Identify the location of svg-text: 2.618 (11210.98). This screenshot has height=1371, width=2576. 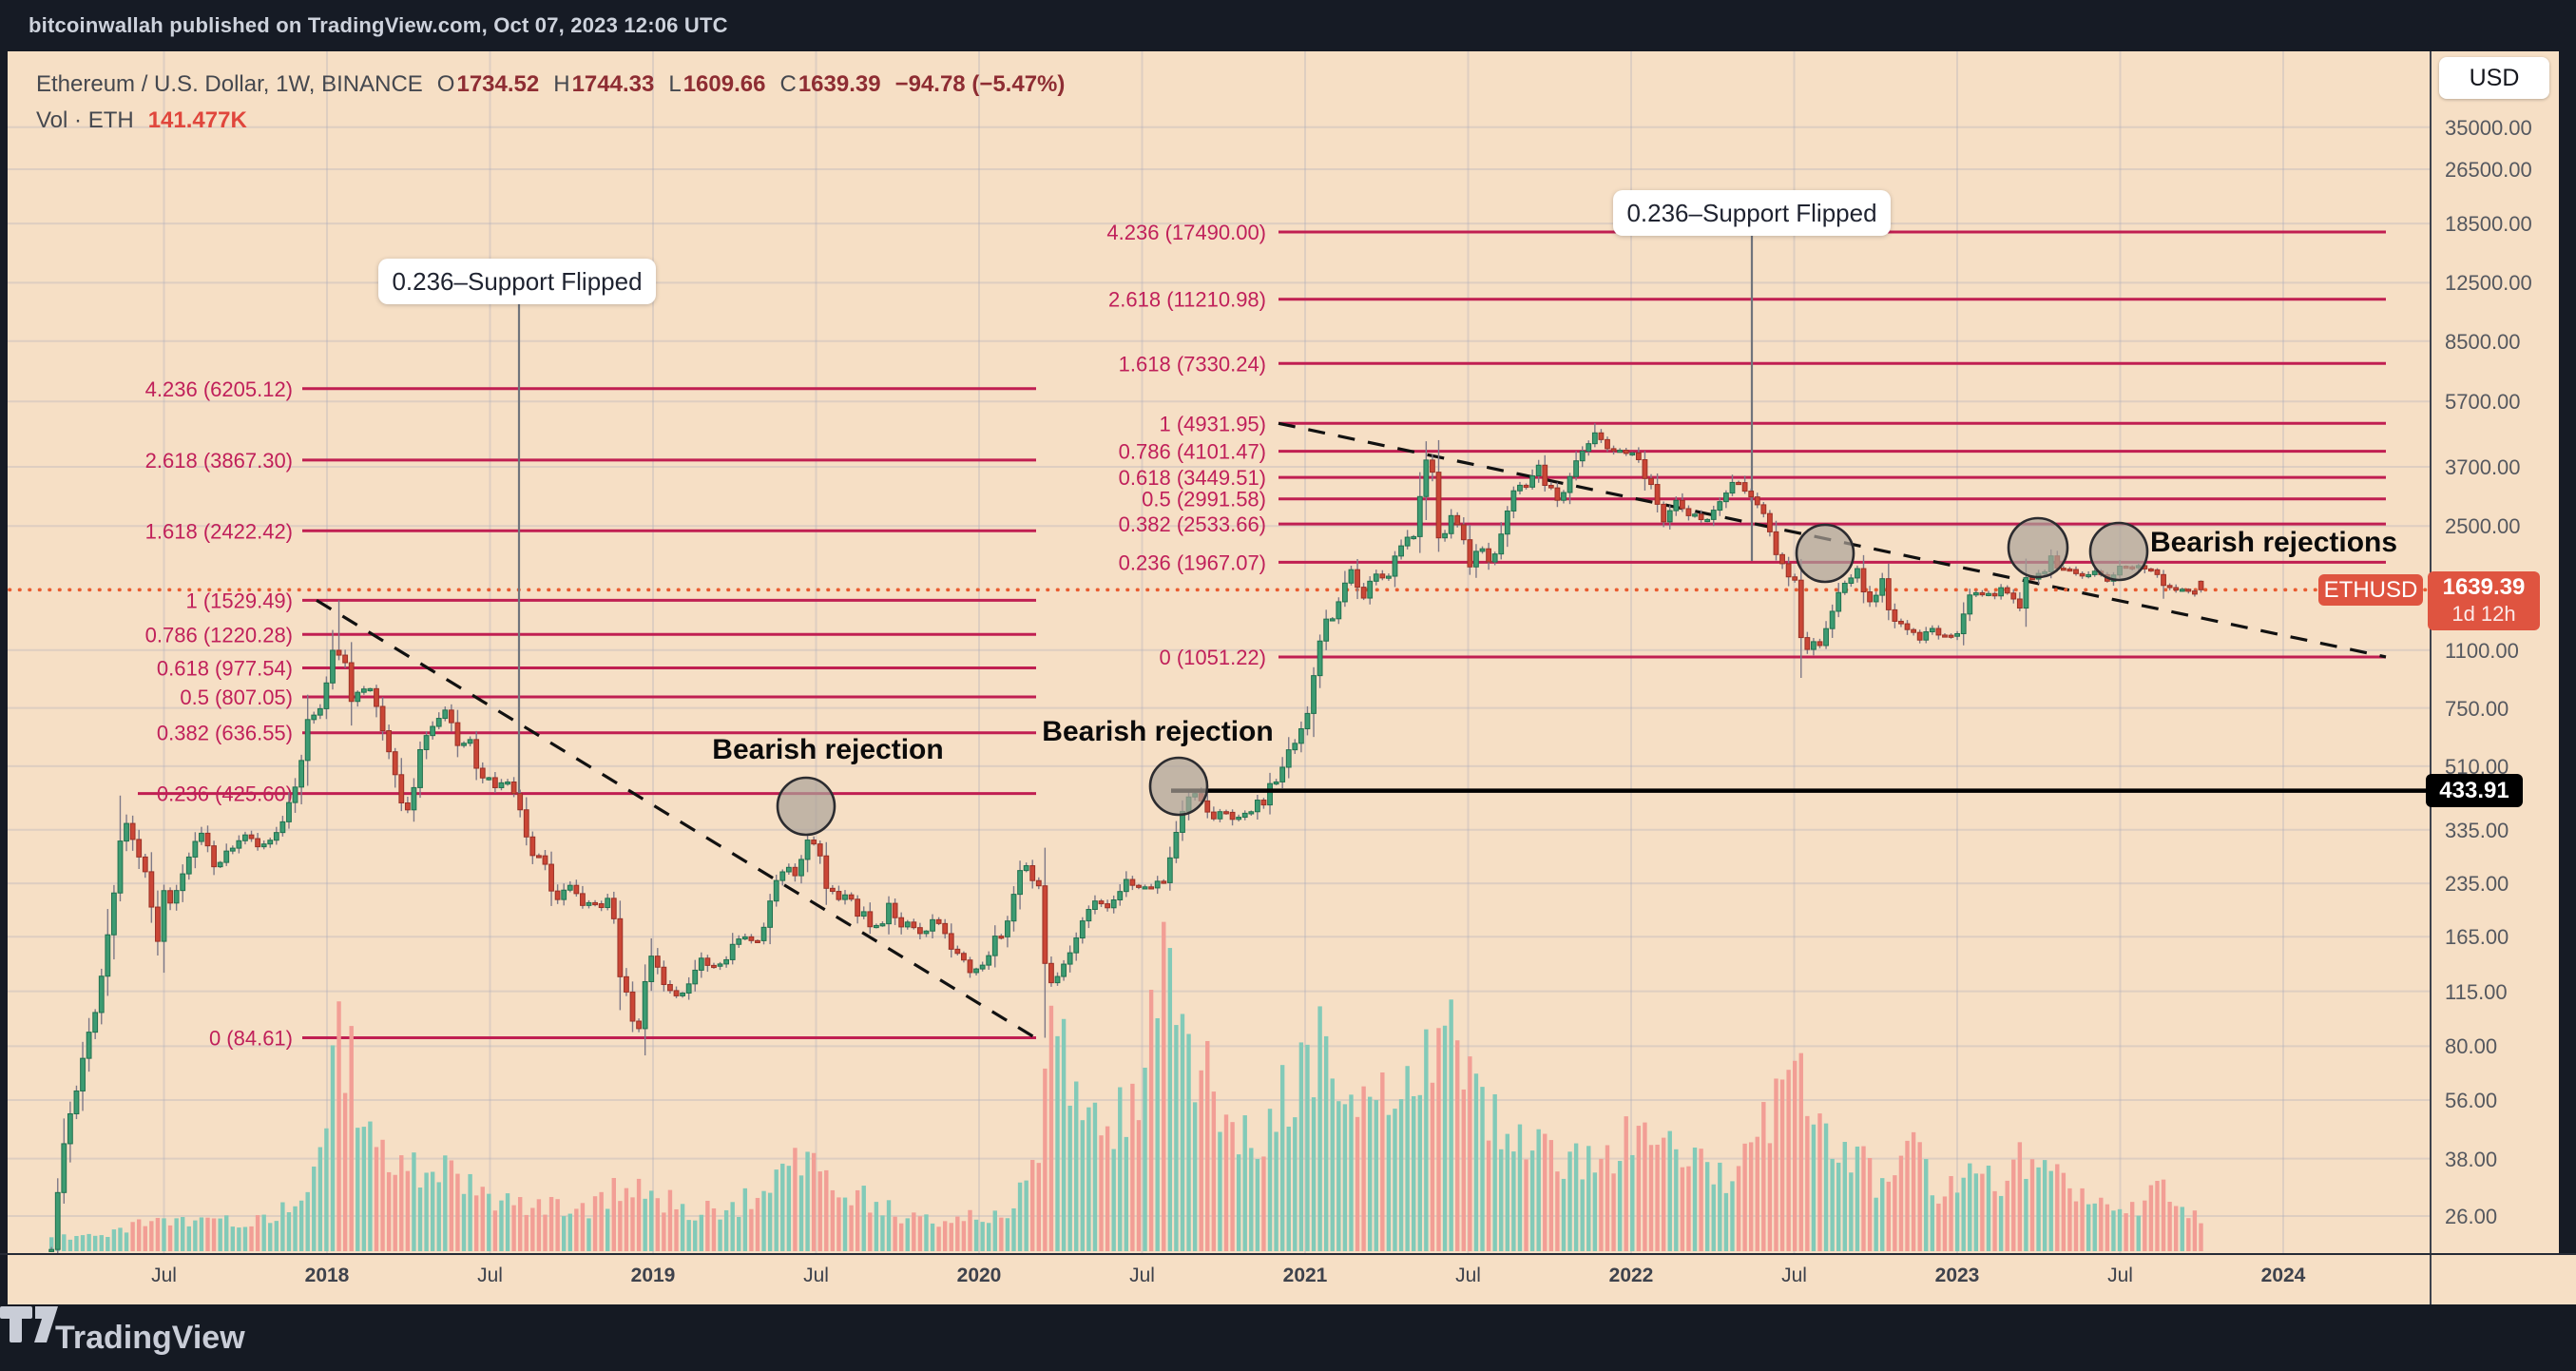
(1187, 300).